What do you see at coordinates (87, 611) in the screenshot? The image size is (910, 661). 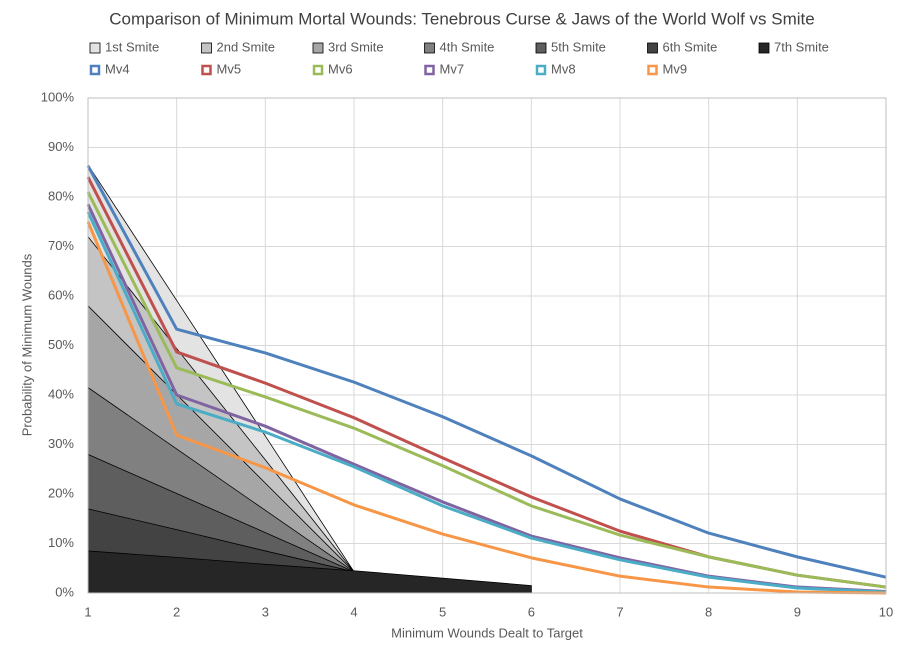 I see `x-tick-label: 1` at bounding box center [87, 611].